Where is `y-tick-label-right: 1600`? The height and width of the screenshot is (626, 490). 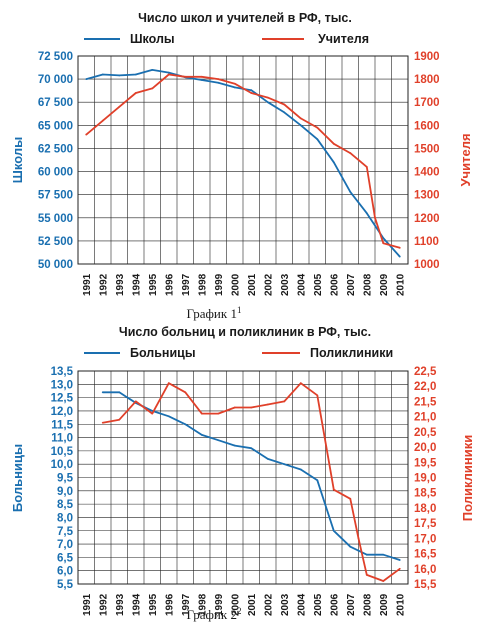
y-tick-label-right: 1600 is located at coordinates (427, 126).